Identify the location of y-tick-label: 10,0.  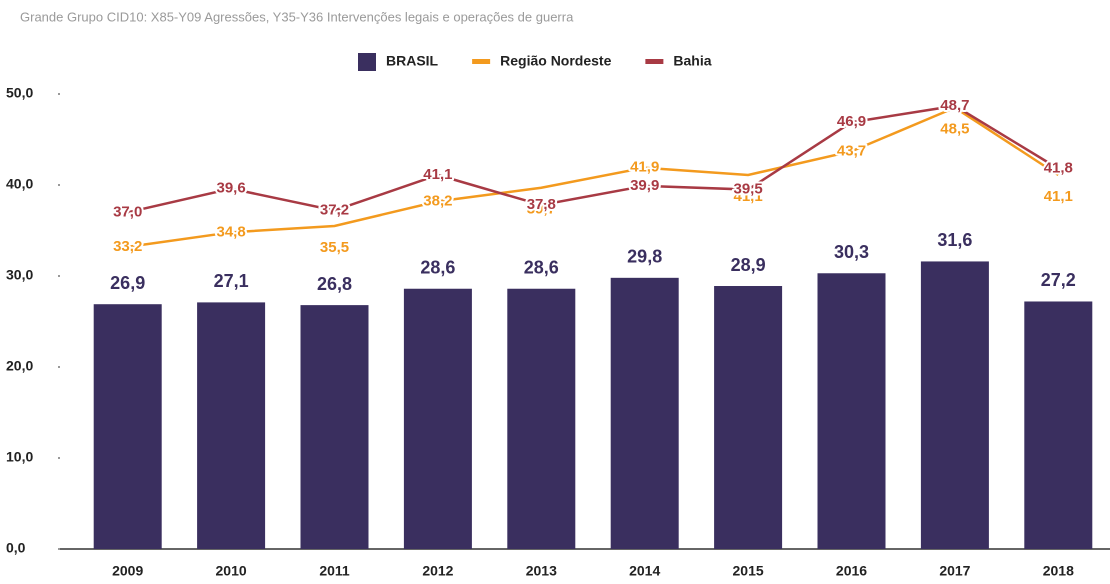
(19, 457).